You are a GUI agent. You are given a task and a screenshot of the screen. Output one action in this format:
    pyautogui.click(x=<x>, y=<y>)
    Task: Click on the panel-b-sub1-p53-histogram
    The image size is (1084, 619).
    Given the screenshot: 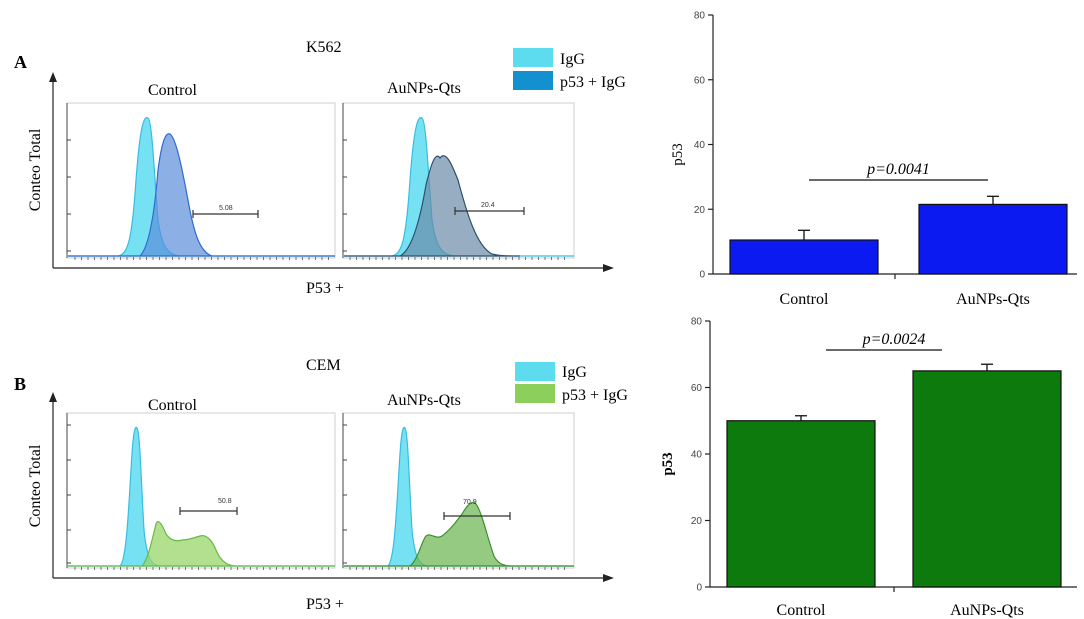 What is the action you would take?
    pyautogui.click(x=201, y=544)
    